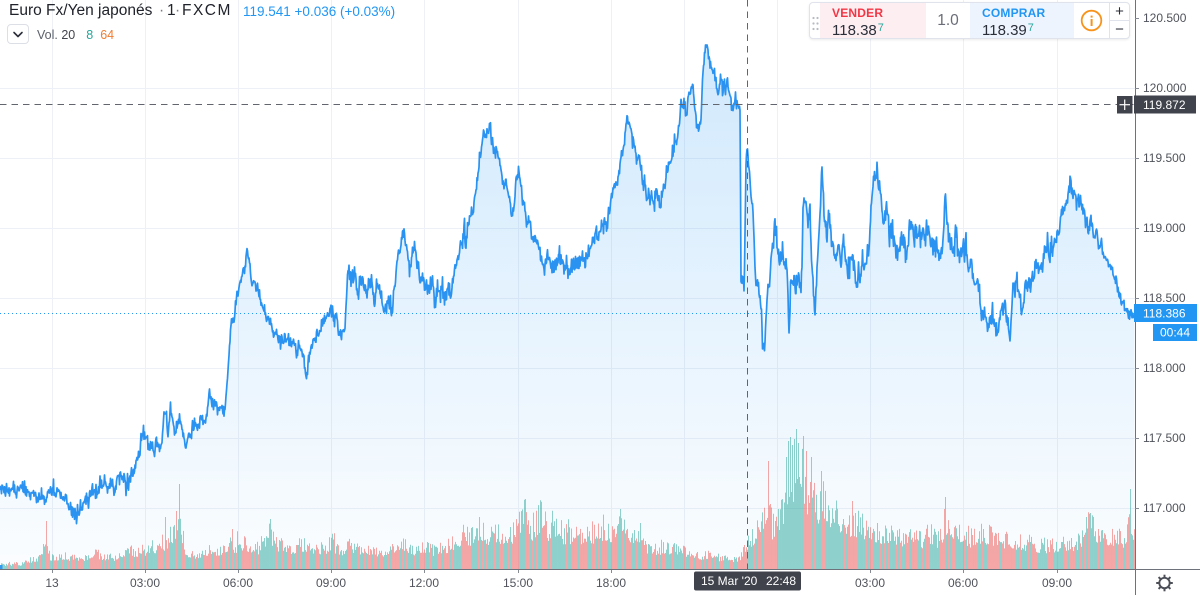  I want to click on svg-text: 120.500, so click(1165, 18).